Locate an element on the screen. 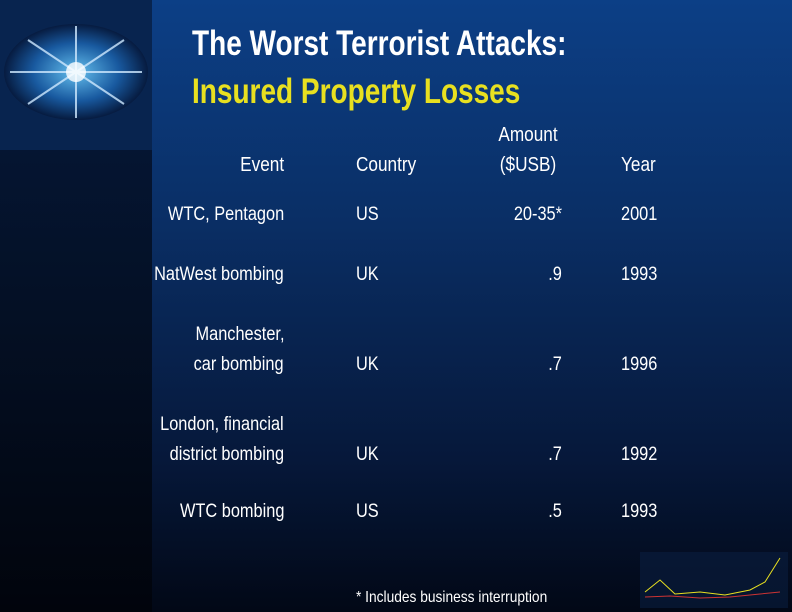  event-cell: car bombing is located at coordinates (239, 364).